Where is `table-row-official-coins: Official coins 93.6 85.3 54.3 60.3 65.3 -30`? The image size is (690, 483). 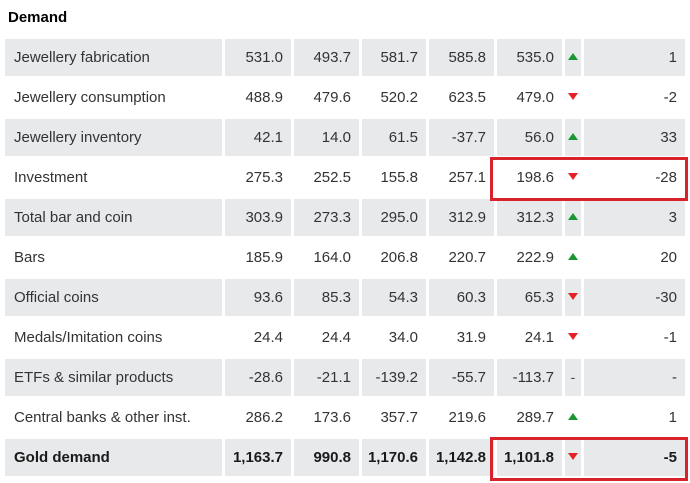
table-row-official-coins: Official coins 93.6 85.3 54.3 60.3 65.3 -30 is located at coordinates (345, 297).